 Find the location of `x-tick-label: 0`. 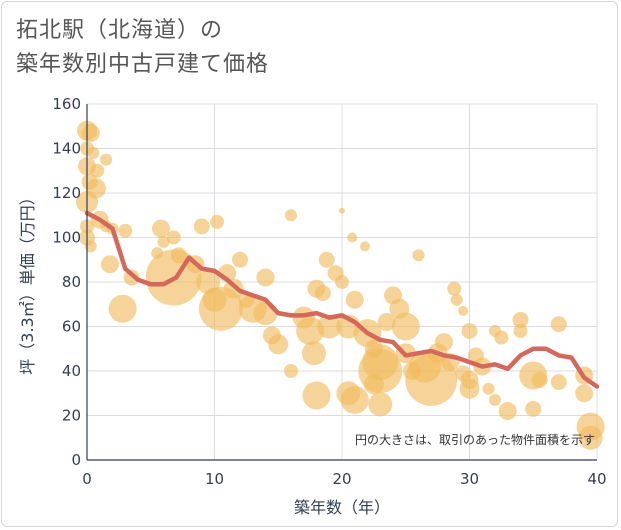

x-tick-label: 0 is located at coordinates (87, 479).